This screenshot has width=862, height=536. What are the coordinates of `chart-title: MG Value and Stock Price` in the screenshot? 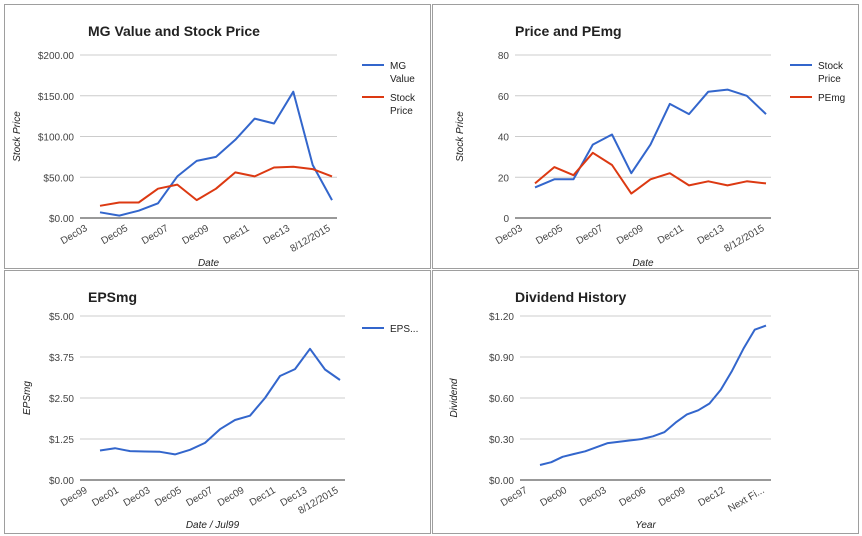 It's located at (174, 31).